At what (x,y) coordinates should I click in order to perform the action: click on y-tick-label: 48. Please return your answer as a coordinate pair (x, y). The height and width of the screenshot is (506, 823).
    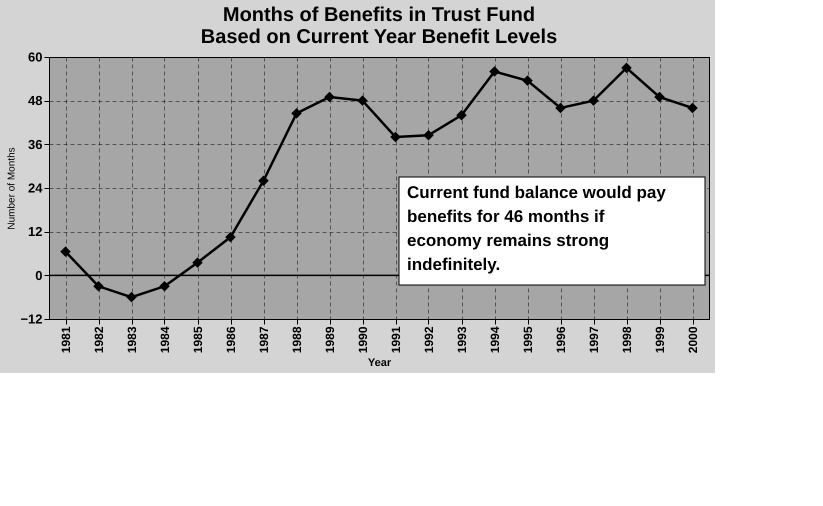
    Looking at the image, I should click on (35, 100).